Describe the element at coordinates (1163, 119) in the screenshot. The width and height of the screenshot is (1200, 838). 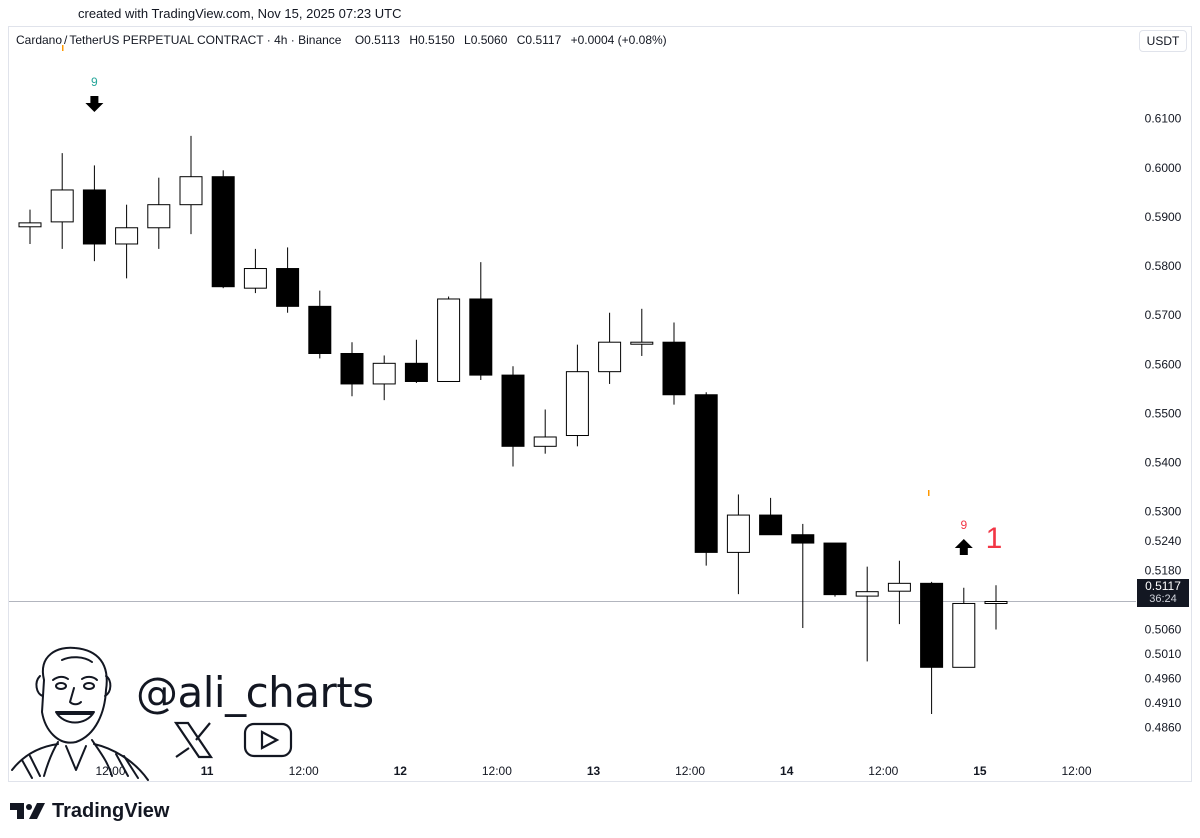
I see `y-tick-label: 0.6100` at that location.